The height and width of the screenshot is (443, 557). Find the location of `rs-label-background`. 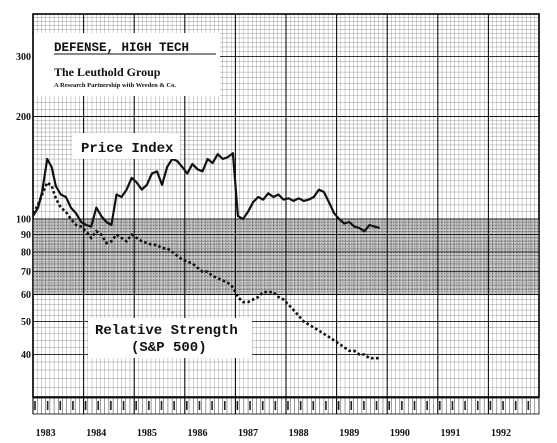

rs-label-background is located at coordinates (170, 338).